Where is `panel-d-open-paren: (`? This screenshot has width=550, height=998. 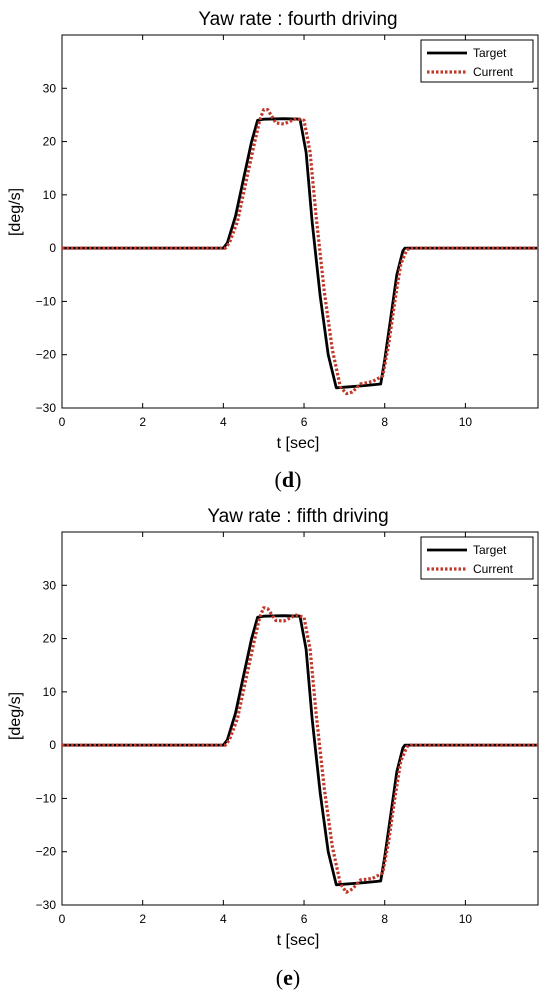
panel-d-open-paren: ( is located at coordinates (278, 479).